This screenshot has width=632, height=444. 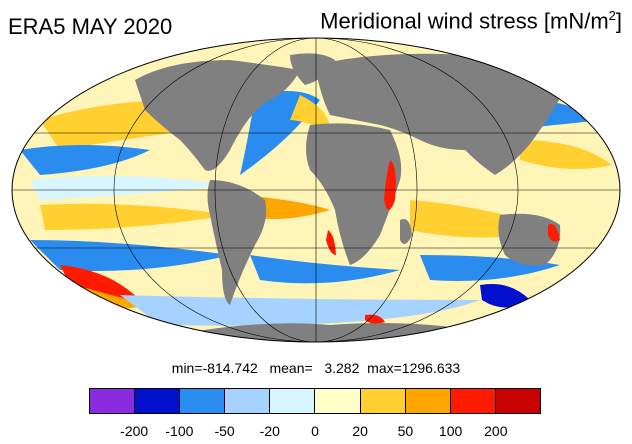 What do you see at coordinates (135, 216) in the screenshot?
I see `pacific-south-orange` at bounding box center [135, 216].